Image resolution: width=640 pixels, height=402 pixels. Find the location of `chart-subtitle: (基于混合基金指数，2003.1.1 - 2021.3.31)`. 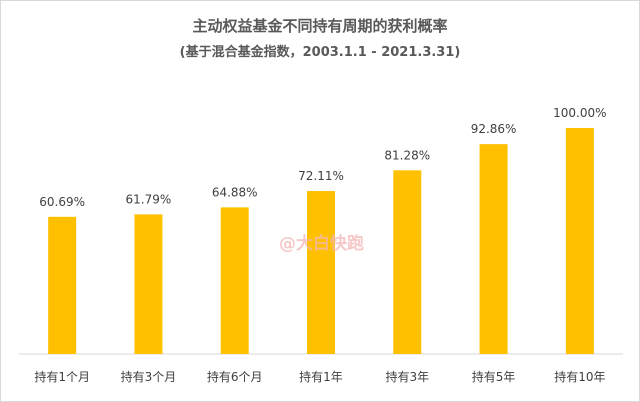

chart-subtitle: (基于混合基金指数，2003.1.1 - 2021.3.31) is located at coordinates (320, 52).